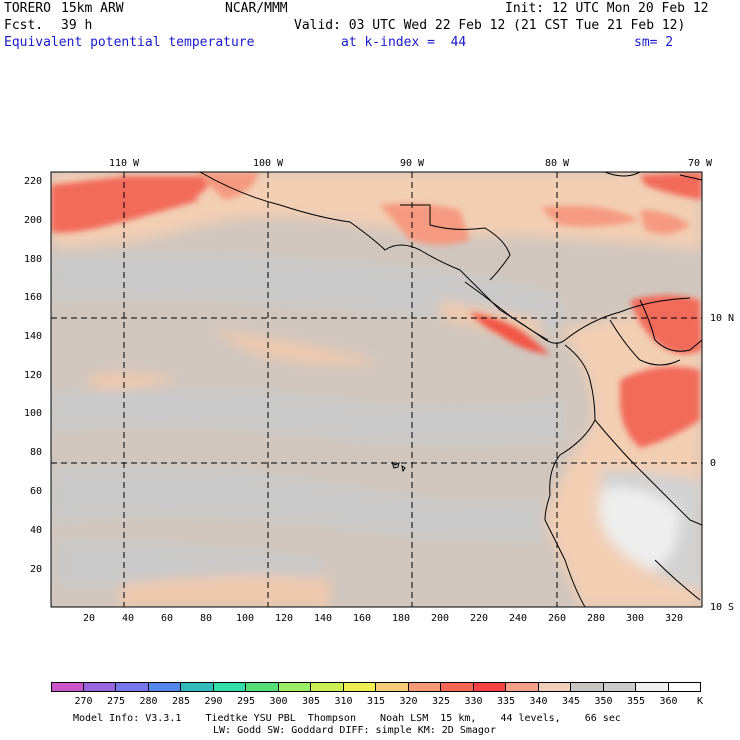  What do you see at coordinates (538, 701) in the screenshot?
I see `colorbar-label: 340` at bounding box center [538, 701].